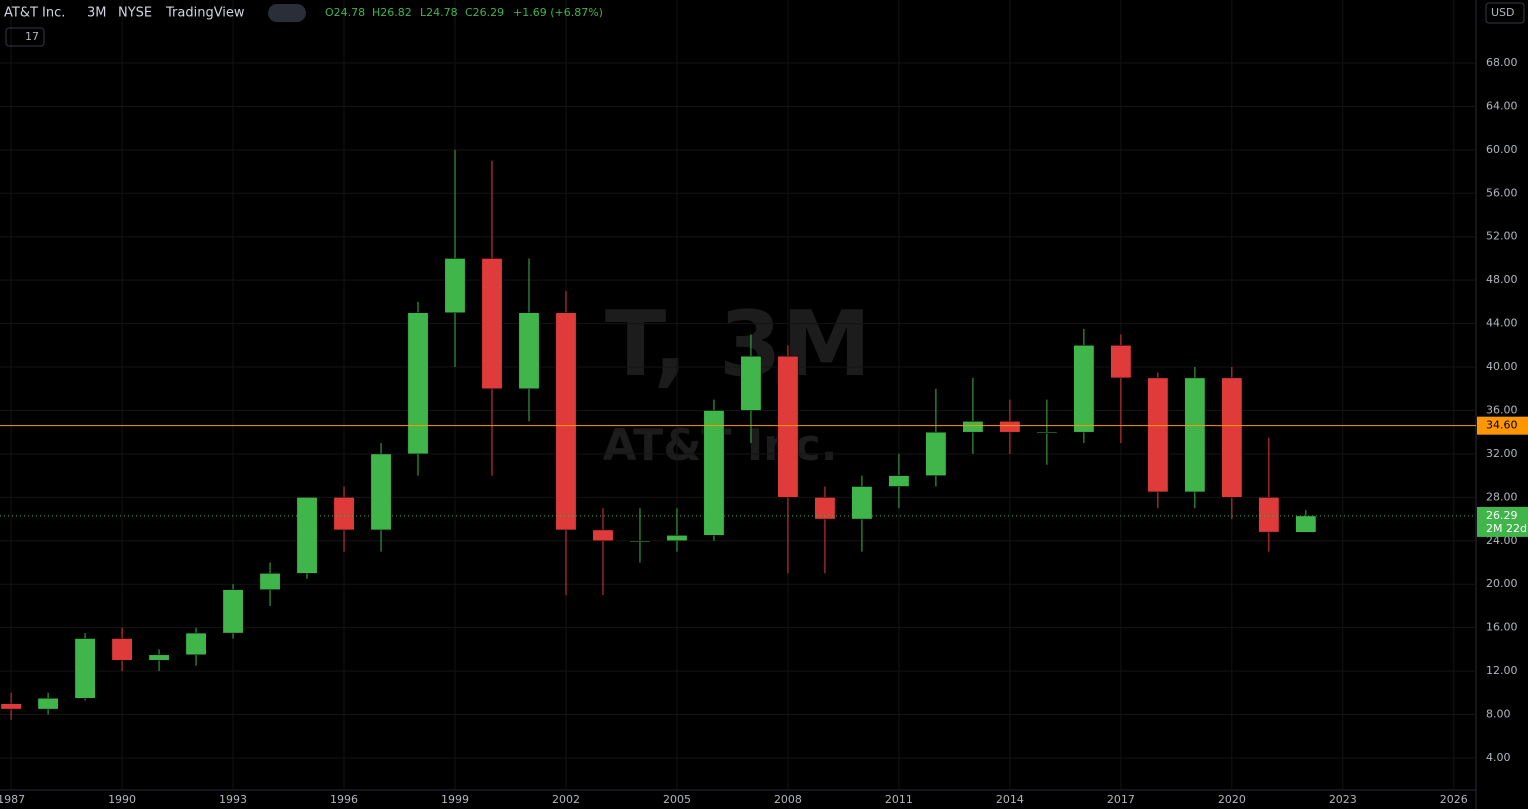  What do you see at coordinates (788, 799) in the screenshot?
I see `x-tick-label: 2008` at bounding box center [788, 799].